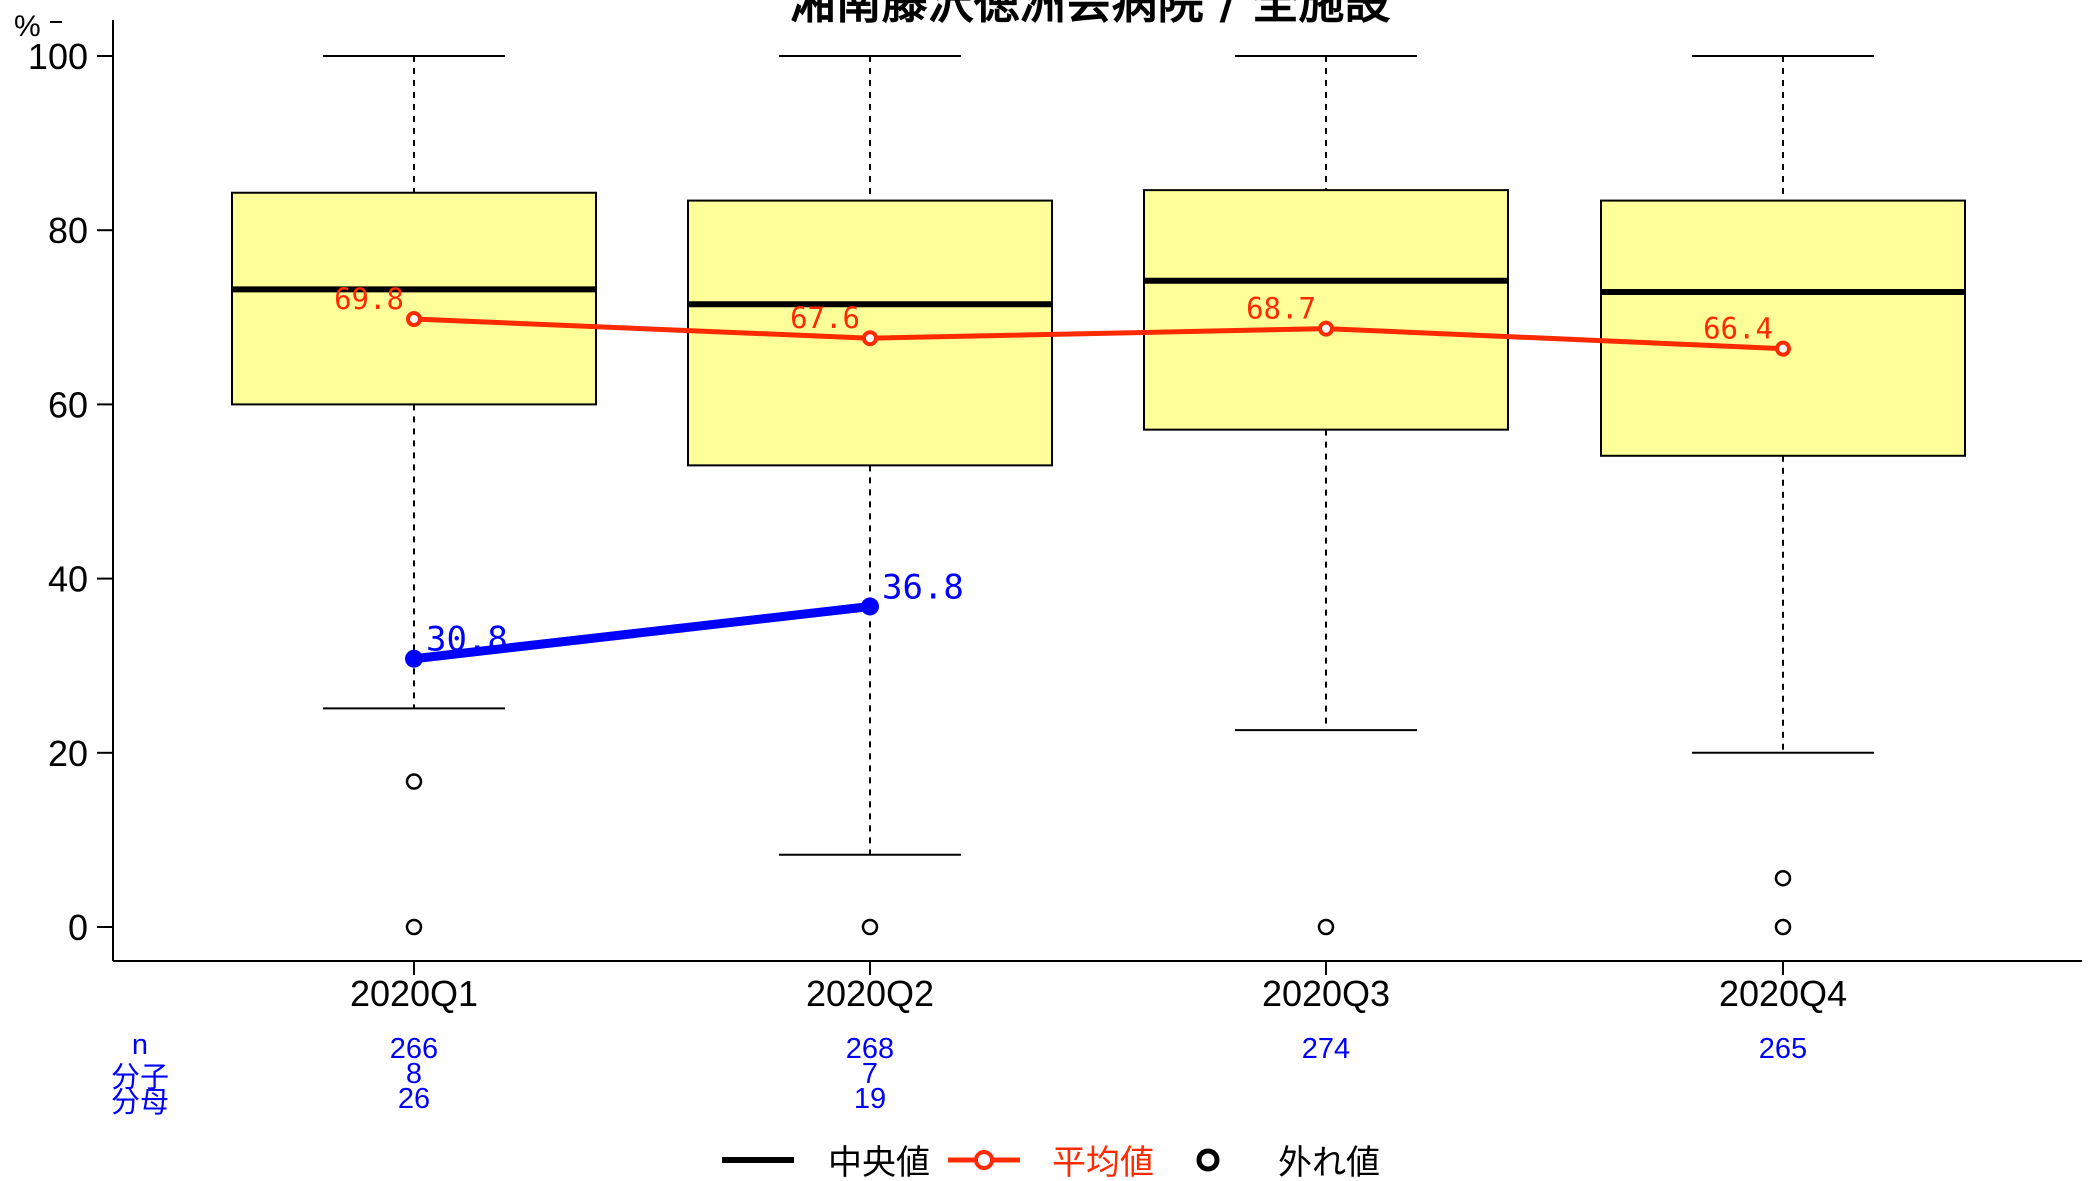  What do you see at coordinates (58, 56) in the screenshot?
I see `y-tick-label: 100` at bounding box center [58, 56].